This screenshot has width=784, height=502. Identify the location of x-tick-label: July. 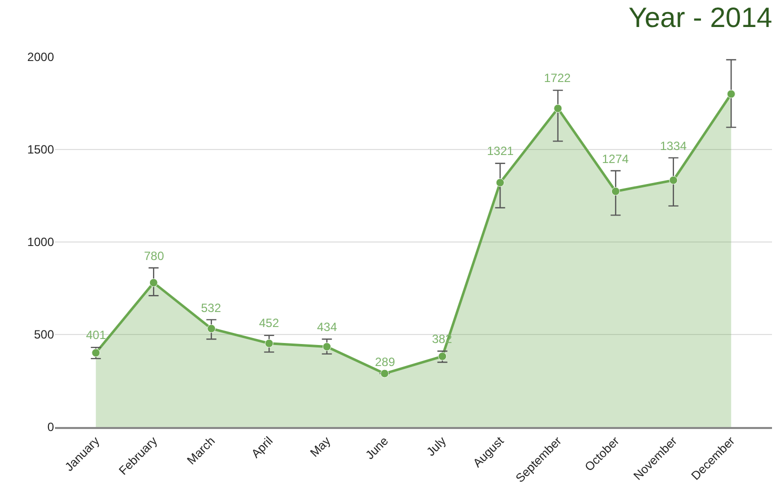
(436, 446).